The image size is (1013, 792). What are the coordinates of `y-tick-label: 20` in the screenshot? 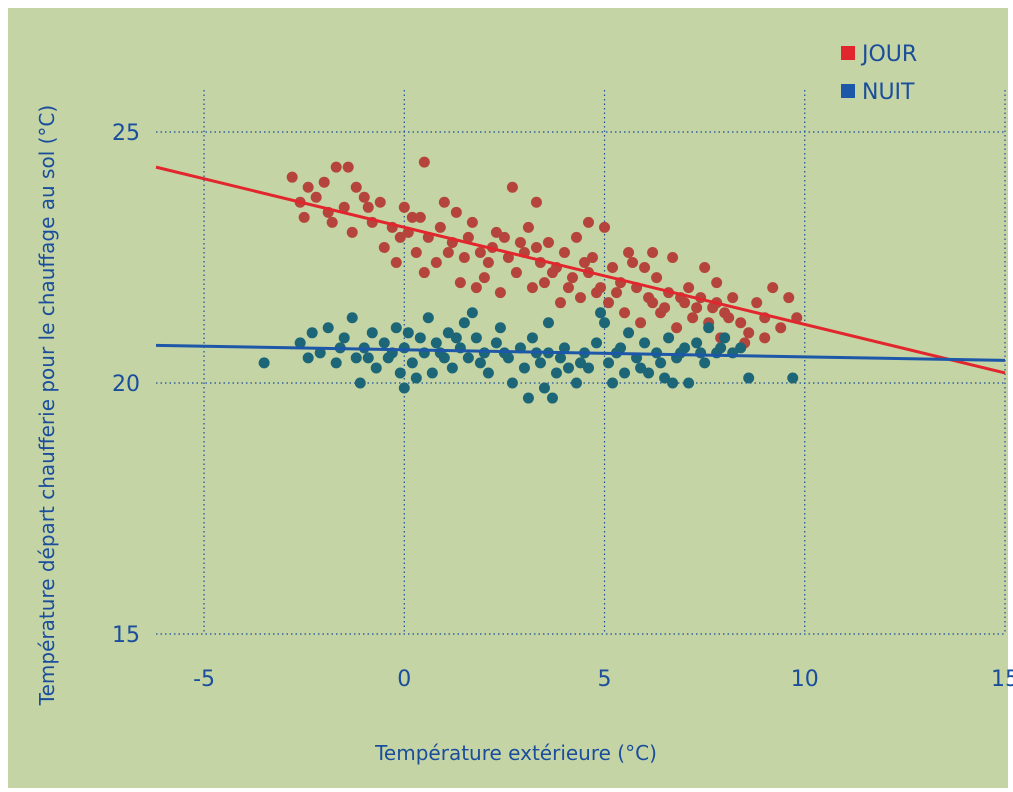 It's located at (126, 384).